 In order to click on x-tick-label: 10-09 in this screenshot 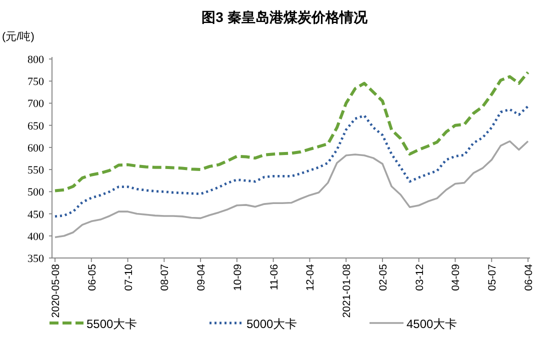, I will do `click(238, 277)`.